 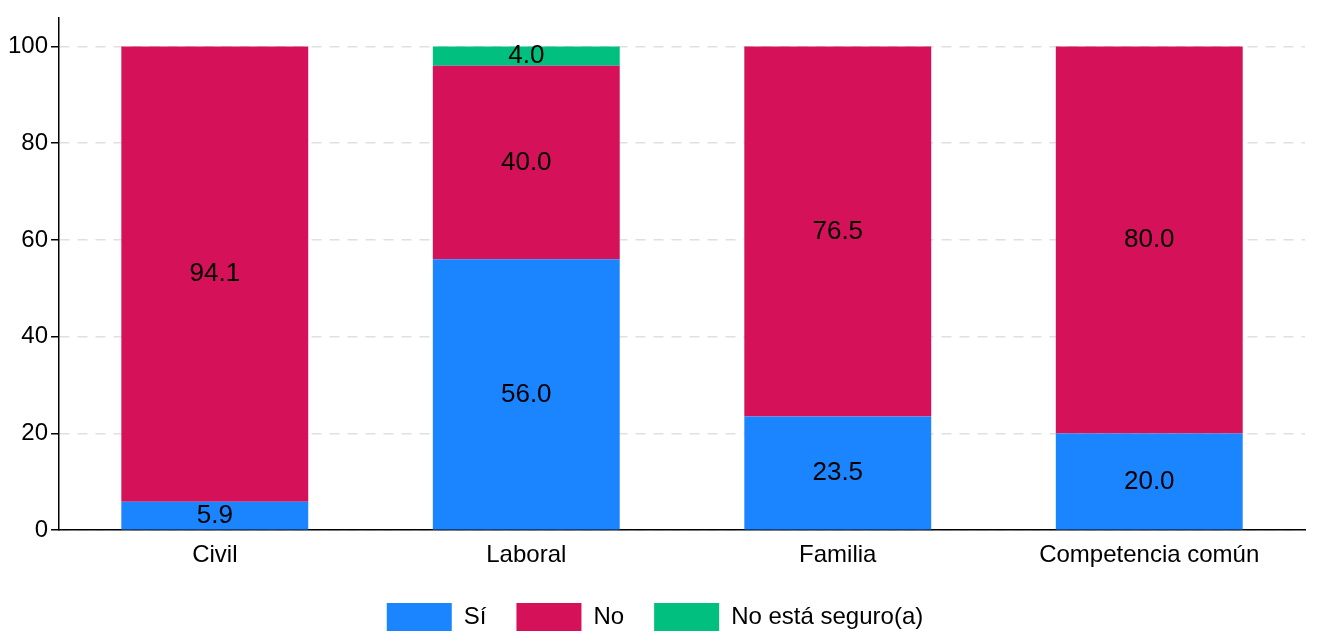 I want to click on data-label: 4.0, so click(x=526, y=54).